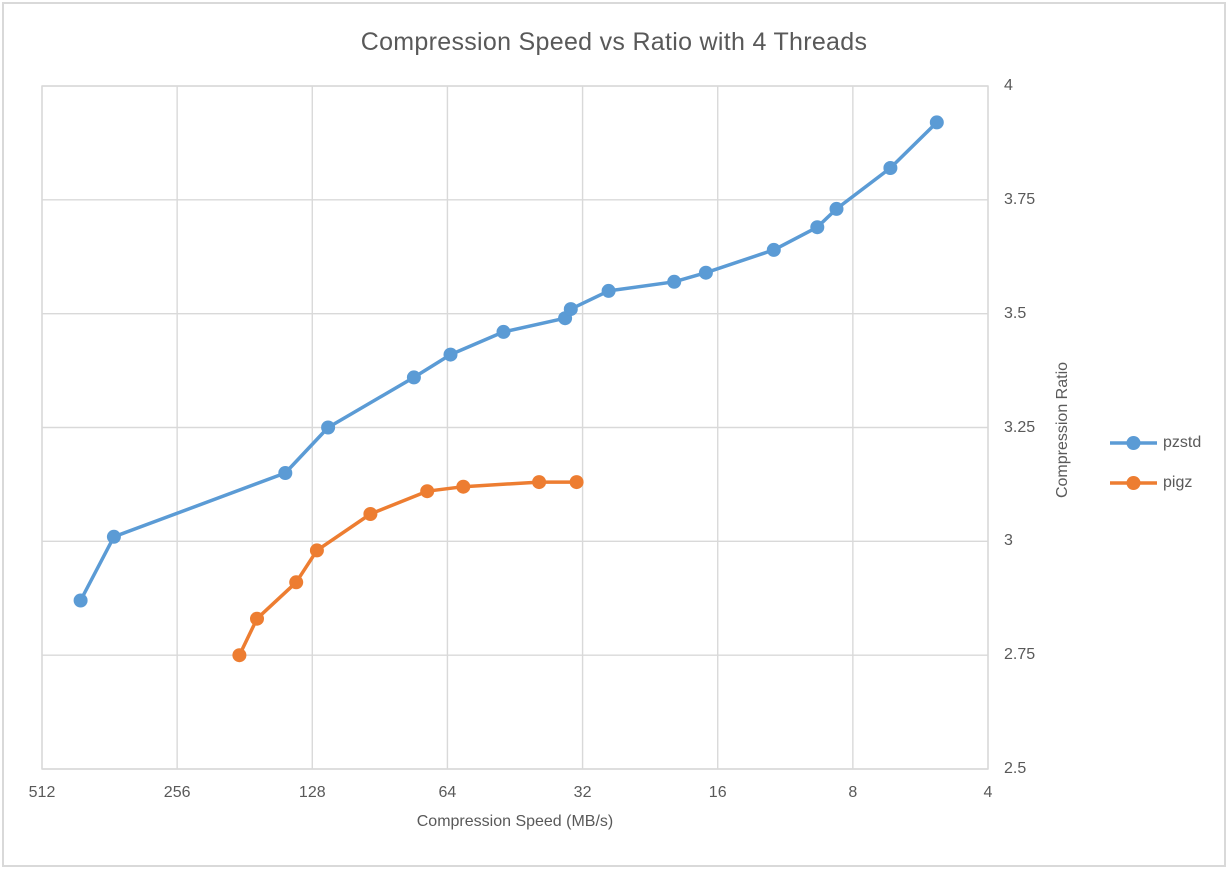 The width and height of the screenshot is (1228, 869). Describe the element at coordinates (515, 821) in the screenshot. I see `x-axis-title: Compression Speed (MB/s)` at that location.